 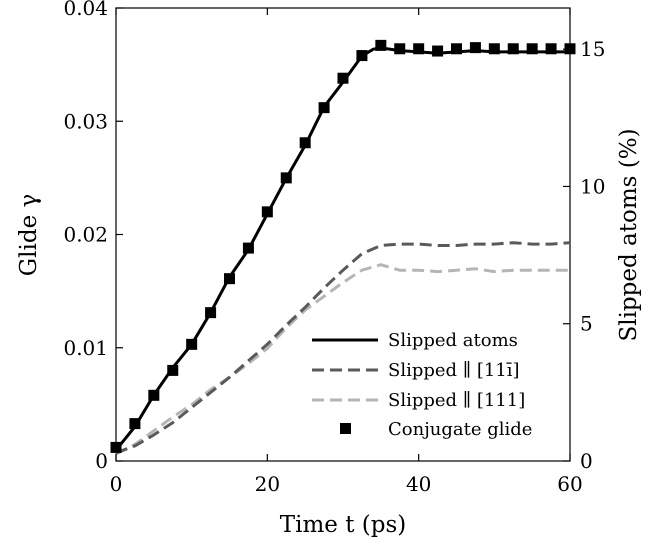 I want to click on y-tick-label-left: 0.03, so click(x=85, y=121).